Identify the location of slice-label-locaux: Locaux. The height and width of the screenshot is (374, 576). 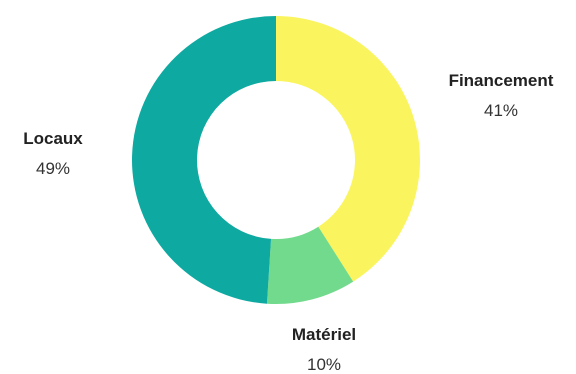
(53, 138).